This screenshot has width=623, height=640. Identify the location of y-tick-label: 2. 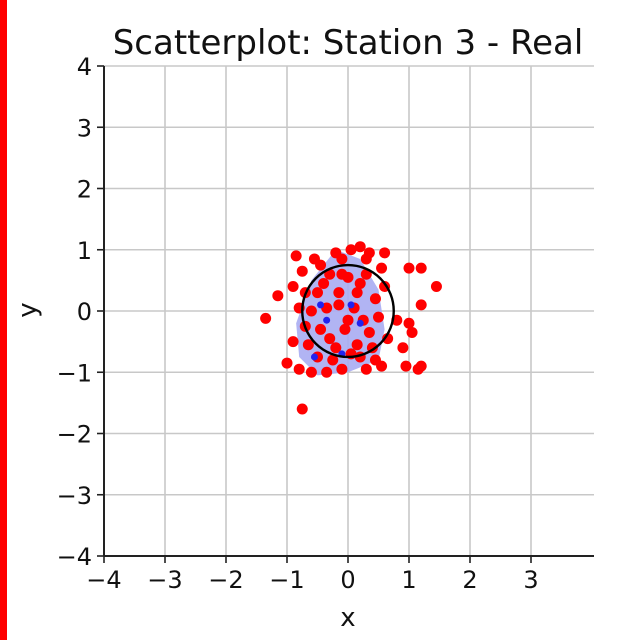
(84, 190).